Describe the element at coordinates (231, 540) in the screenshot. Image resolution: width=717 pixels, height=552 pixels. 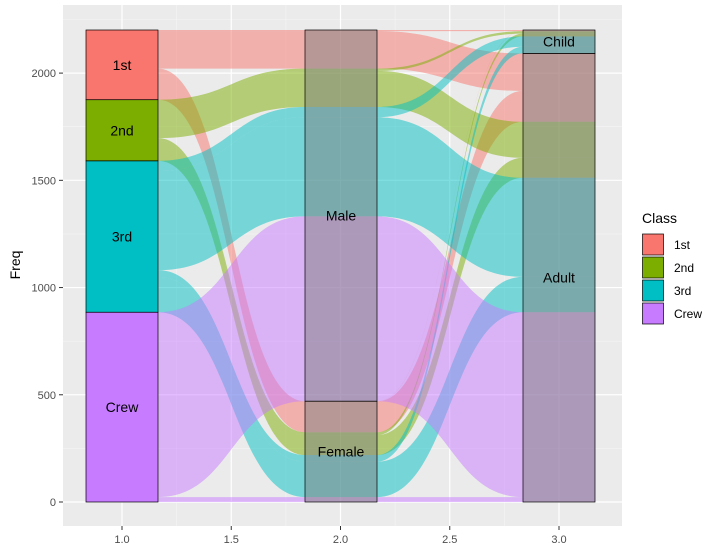
I see `x-tick-label: 1.5` at that location.